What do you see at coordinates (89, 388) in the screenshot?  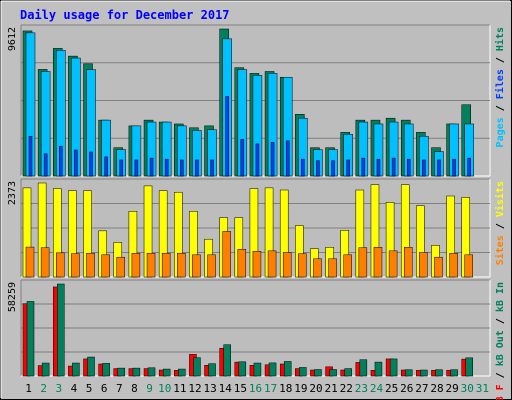 I see `day-label-5: 5` at bounding box center [89, 388].